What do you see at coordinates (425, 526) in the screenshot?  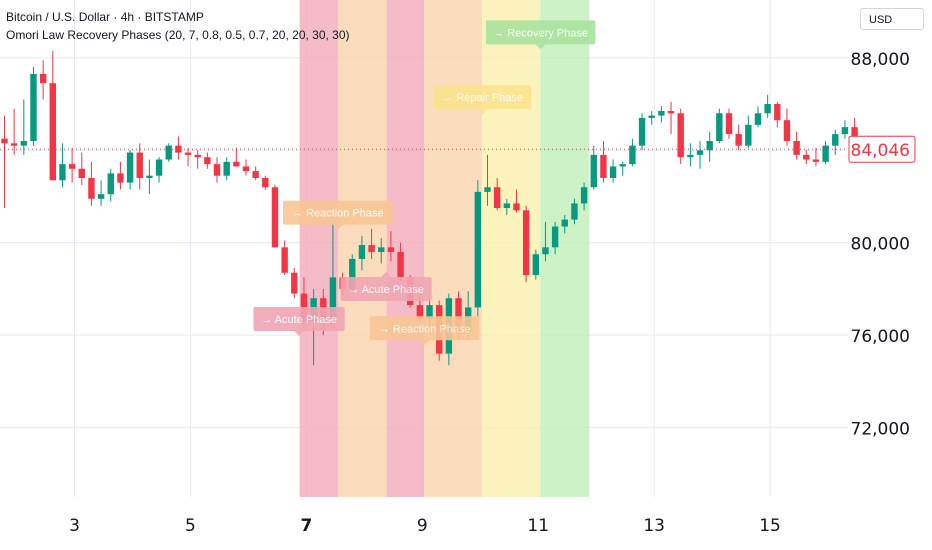 I see `time-axis: 3 5 7 9 11 13 15` at bounding box center [425, 526].